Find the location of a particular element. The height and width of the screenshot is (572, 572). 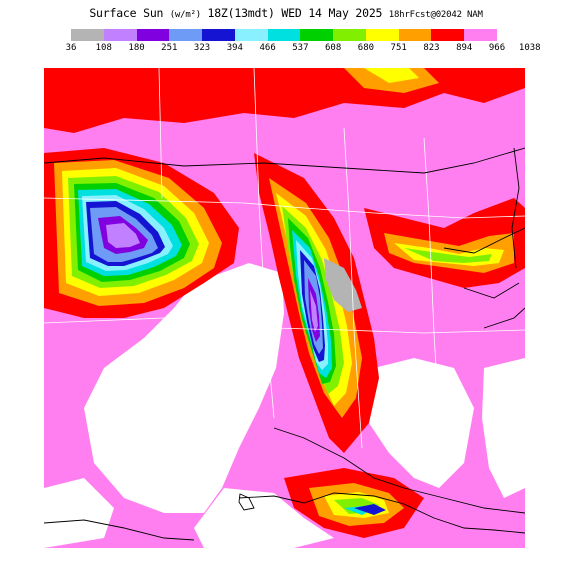

scale-tick-label: 680 is located at coordinates (366, 48).